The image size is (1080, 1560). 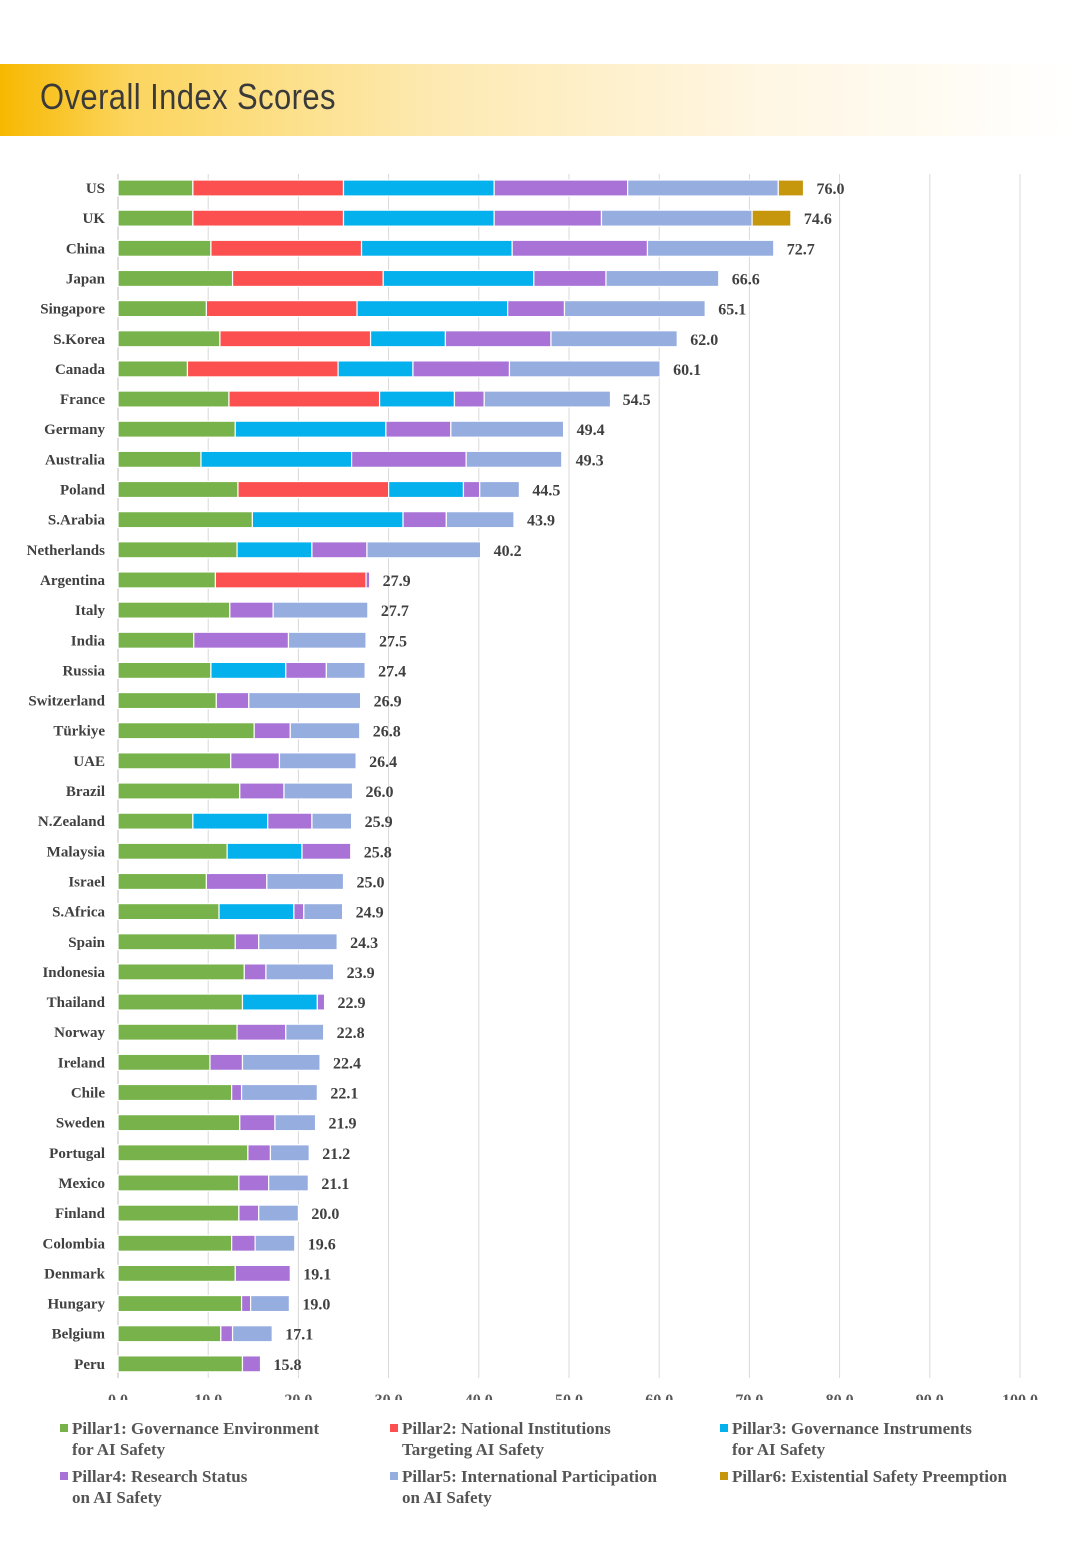 I want to click on title-band, so click(x=535, y=100).